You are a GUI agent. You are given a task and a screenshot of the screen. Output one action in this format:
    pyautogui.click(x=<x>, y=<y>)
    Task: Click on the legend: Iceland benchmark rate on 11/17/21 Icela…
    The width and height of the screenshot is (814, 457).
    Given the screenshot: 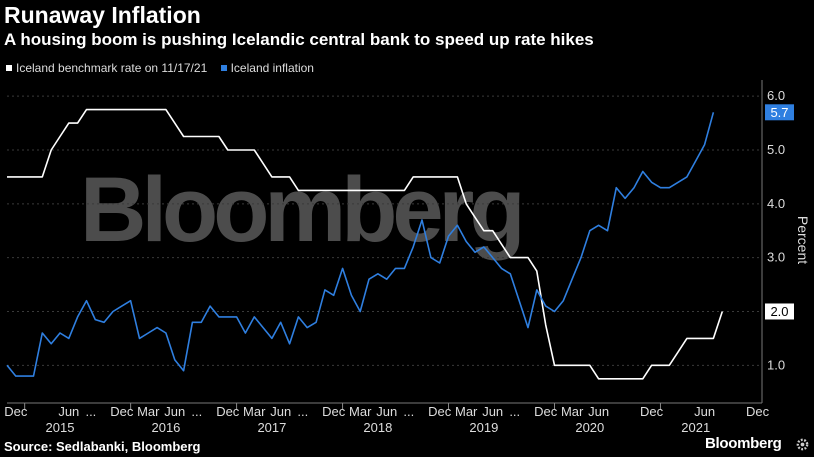 What is the action you would take?
    pyautogui.click(x=165, y=68)
    